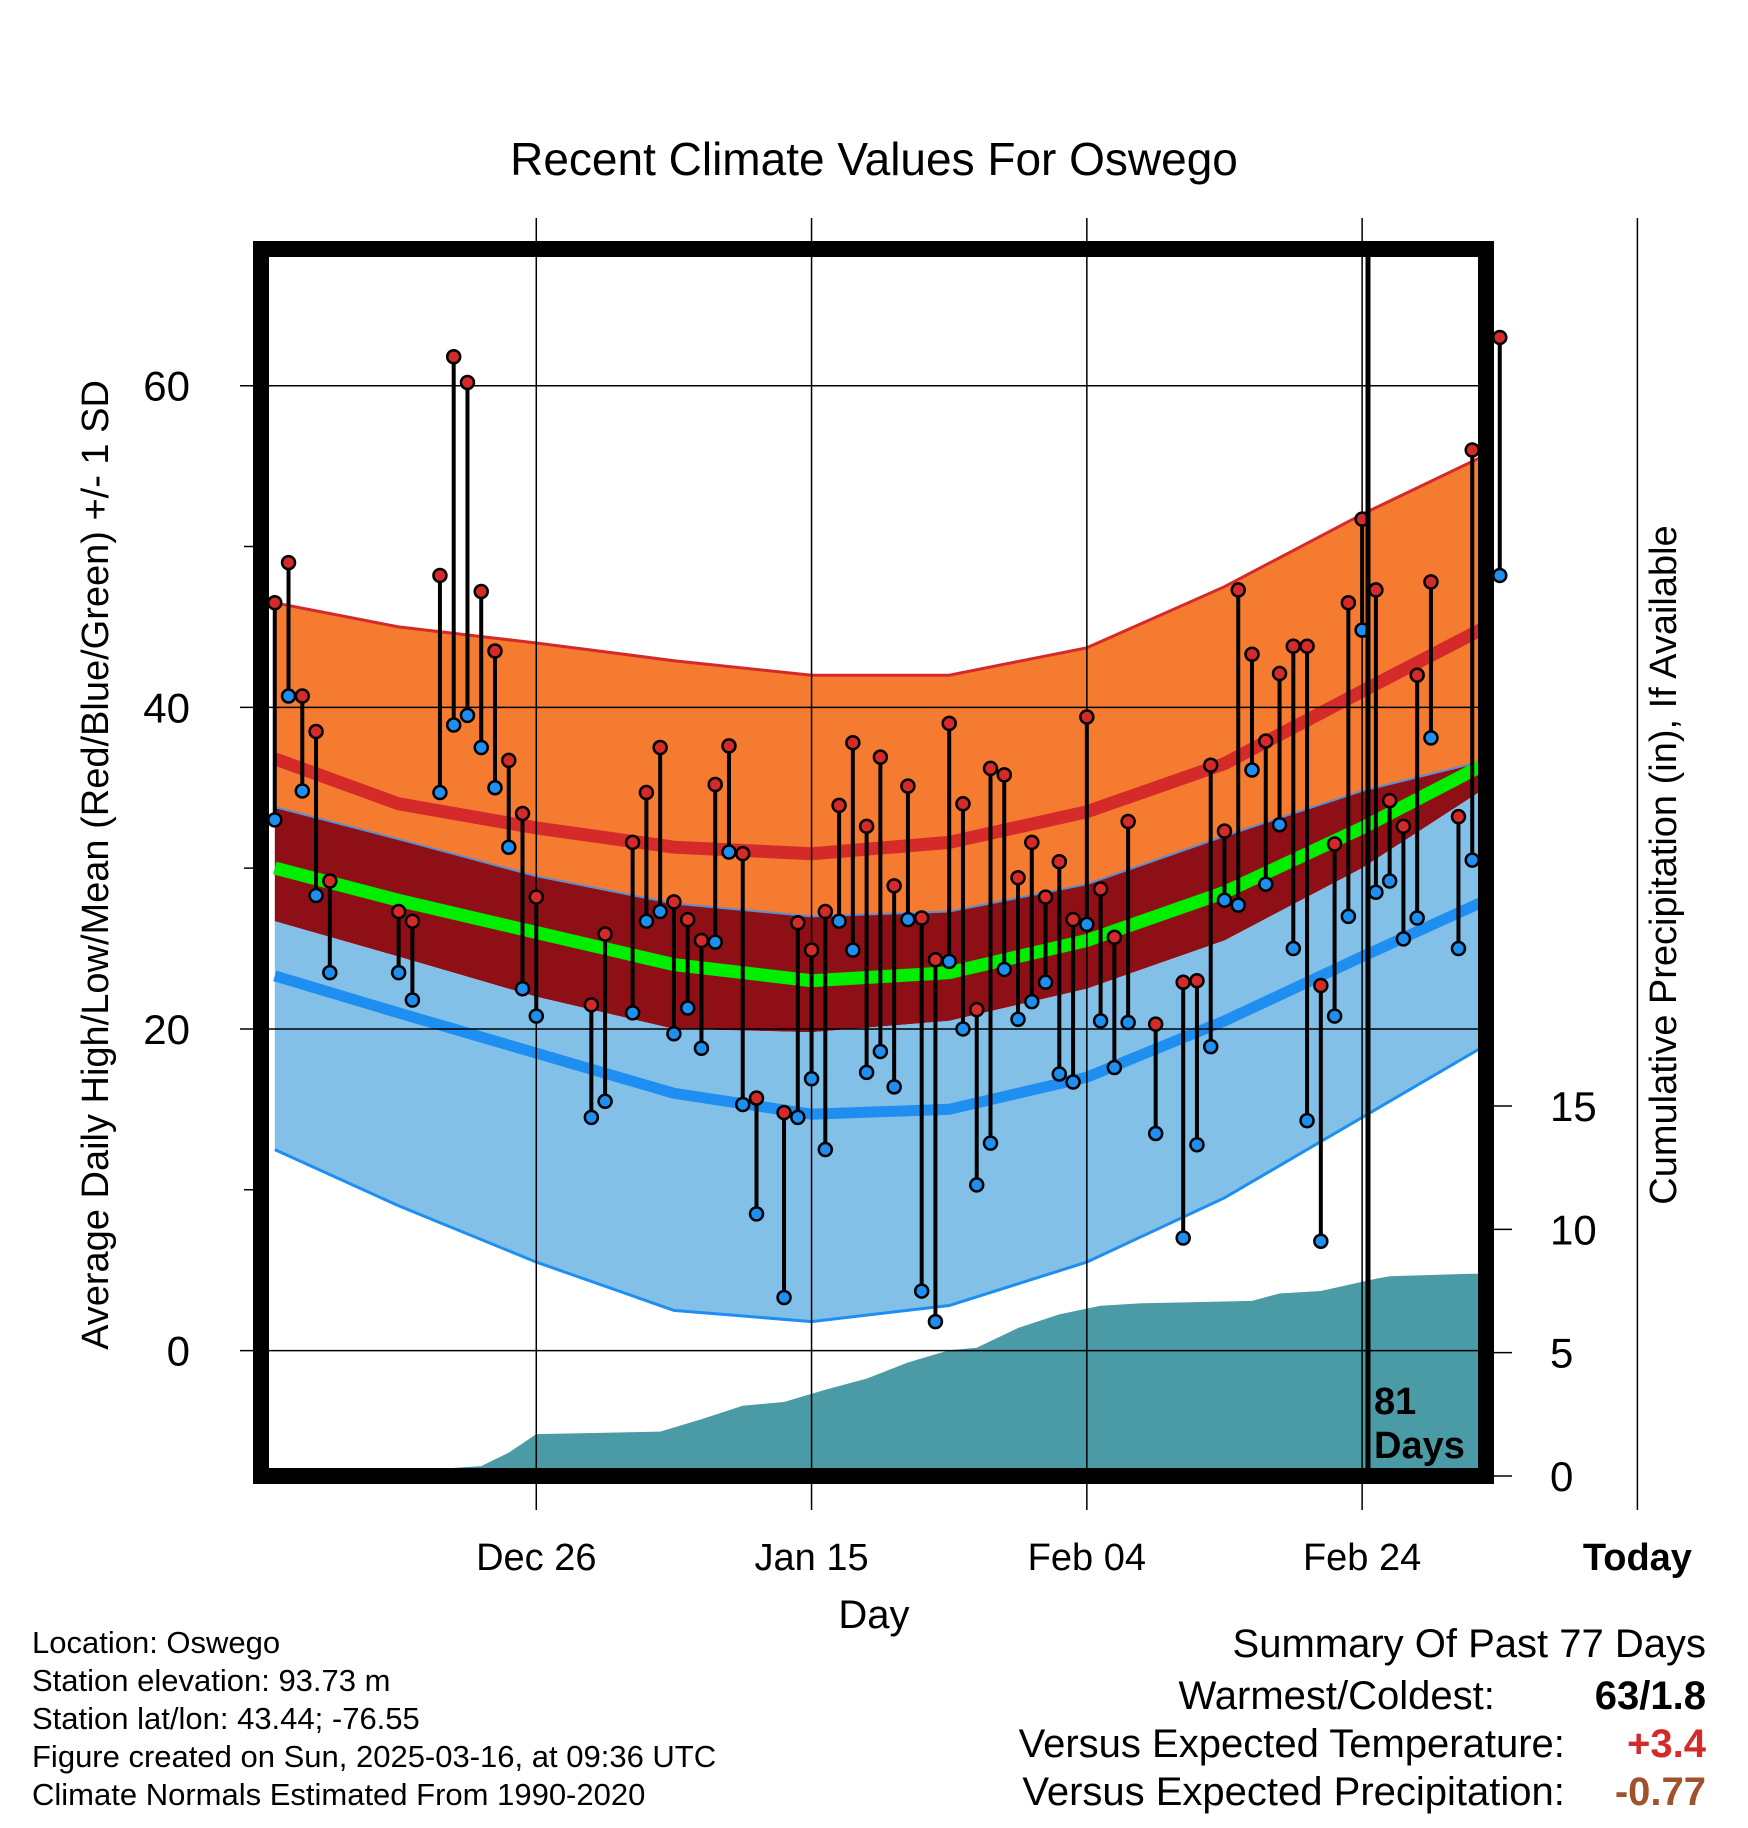 Image resolution: width=1748 pixels, height=1828 pixels. What do you see at coordinates (1084, 1558) in the screenshot?
I see `x-axis: Dec 26 Jan 15 Feb 04 Feb 24 Today` at bounding box center [1084, 1558].